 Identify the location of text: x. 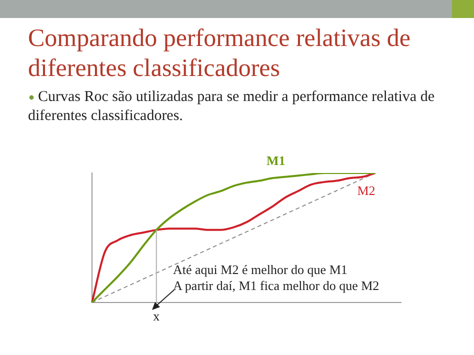
(156, 316).